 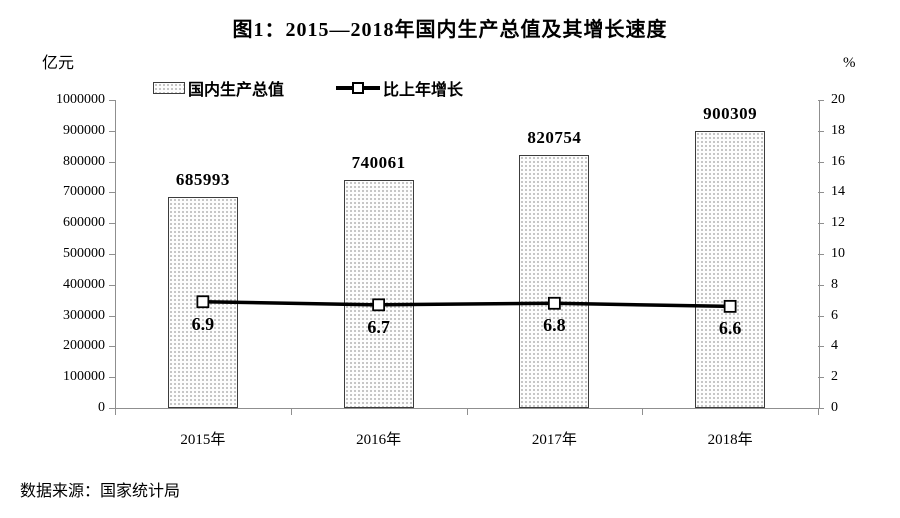 What do you see at coordinates (358, 88) in the screenshot?
I see `line-series-swatch-icon` at bounding box center [358, 88].